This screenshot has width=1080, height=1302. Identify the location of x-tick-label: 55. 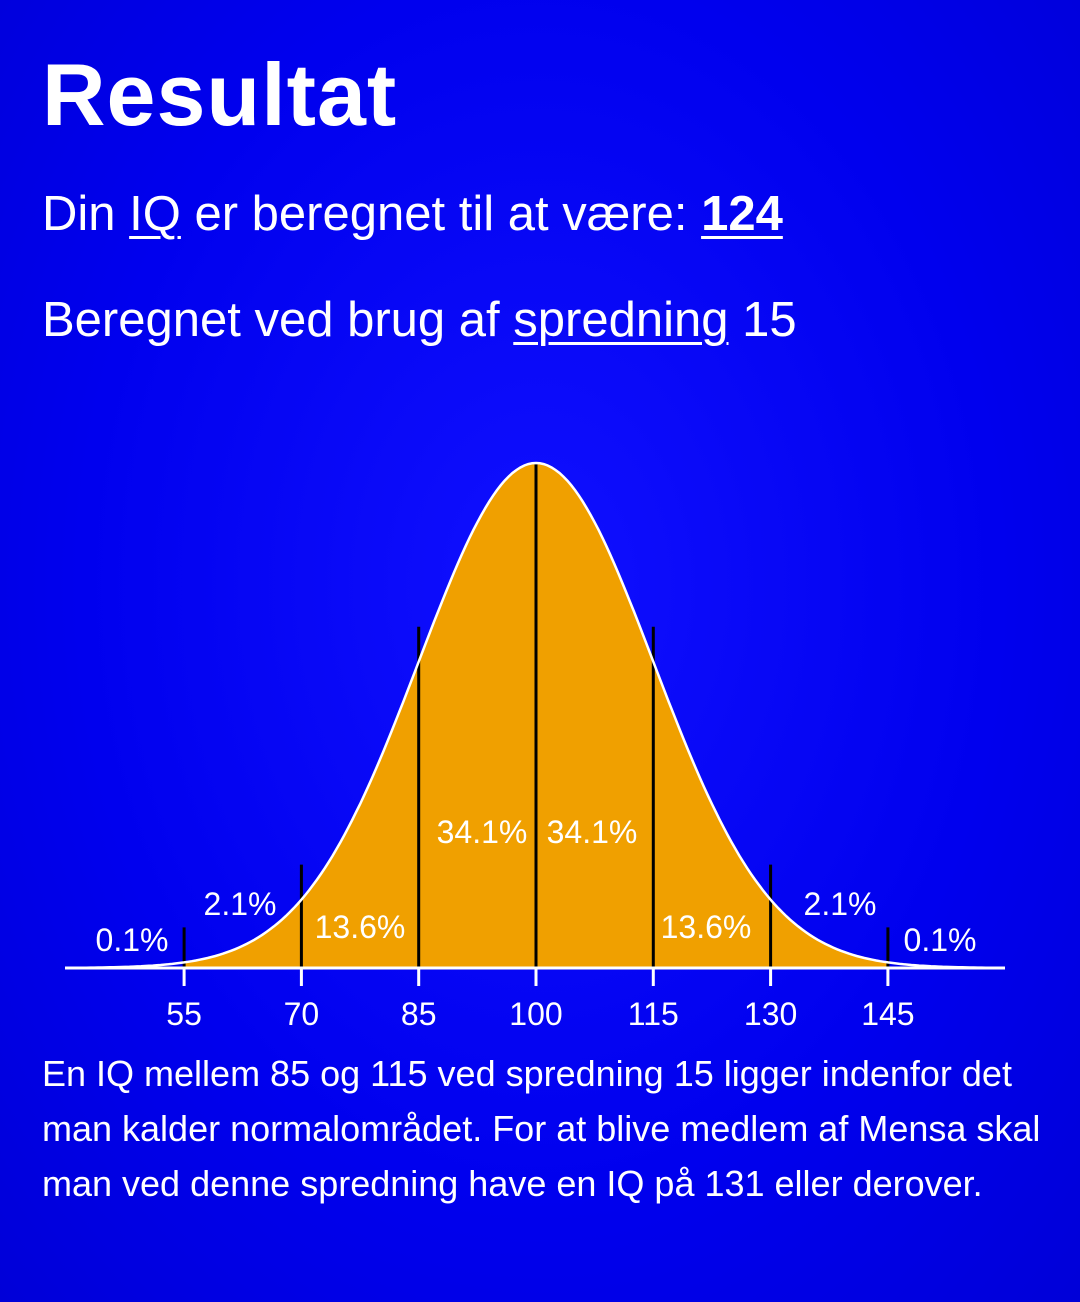
(184, 1014).